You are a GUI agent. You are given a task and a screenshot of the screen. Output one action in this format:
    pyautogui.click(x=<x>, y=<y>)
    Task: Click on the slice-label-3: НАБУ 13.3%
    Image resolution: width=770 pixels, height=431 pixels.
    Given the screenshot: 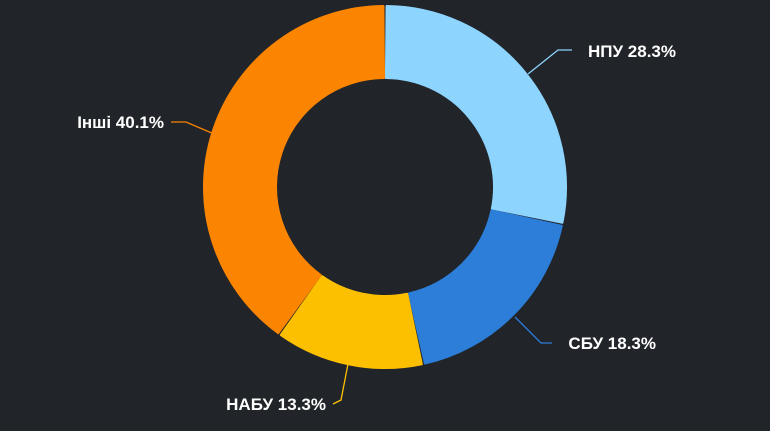 What is the action you would take?
    pyautogui.click(x=276, y=404)
    